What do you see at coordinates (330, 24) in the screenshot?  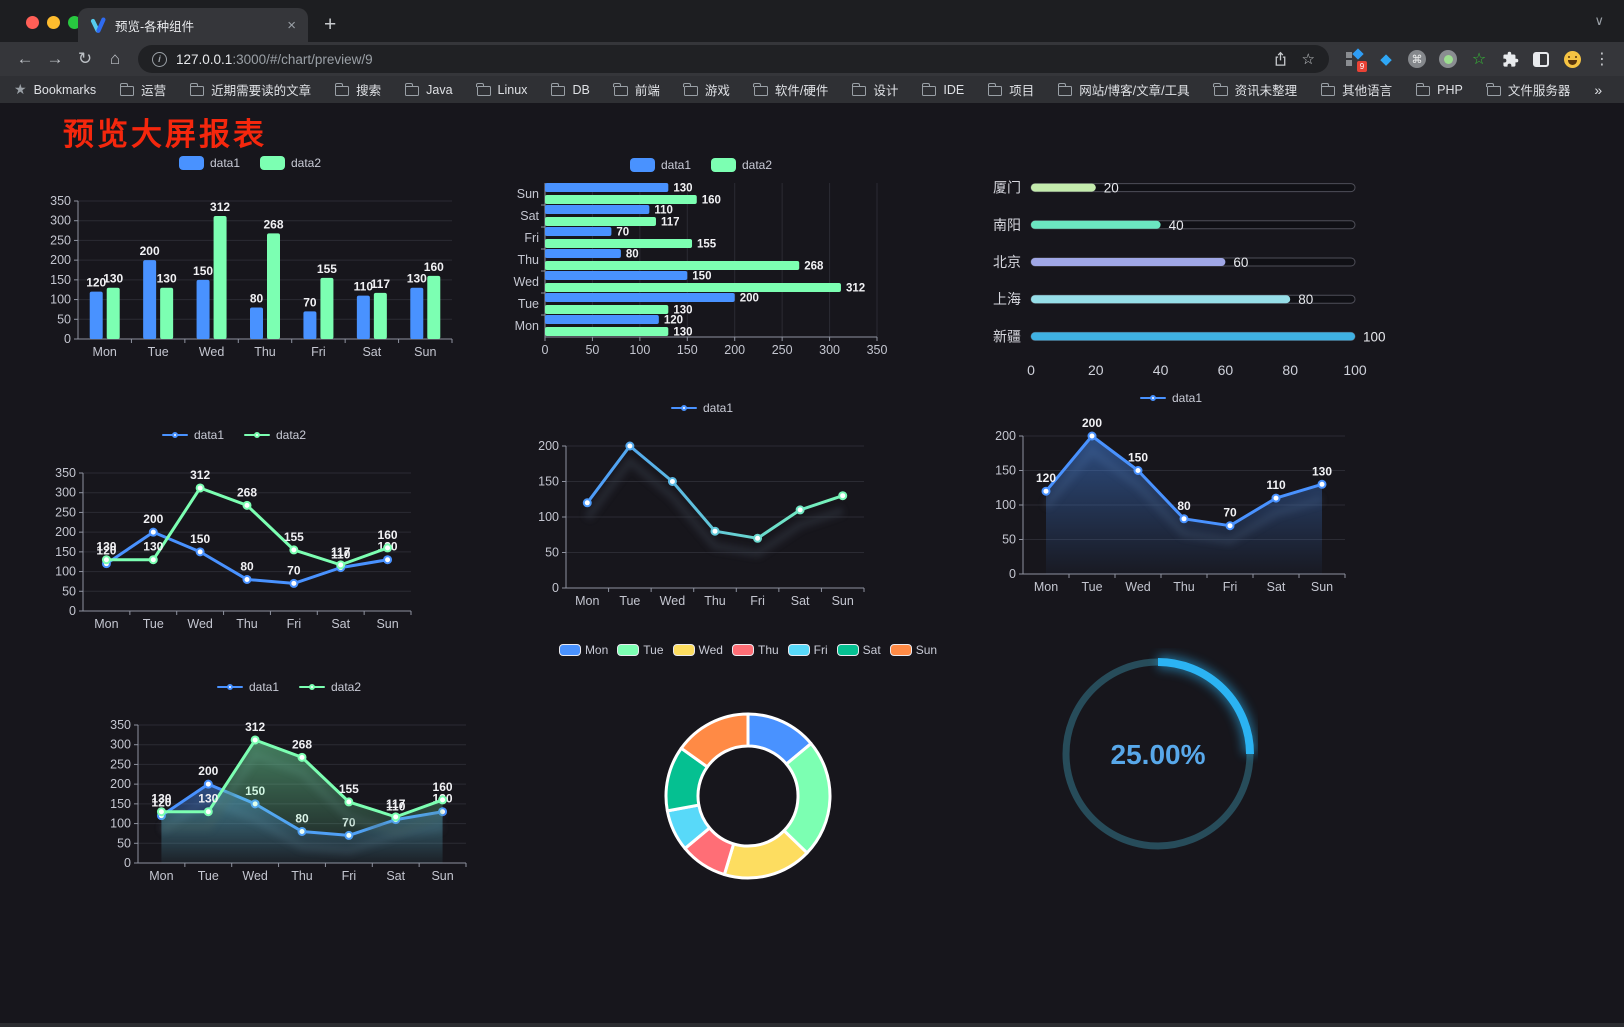 I see `new-tab-button: +` at bounding box center [330, 24].